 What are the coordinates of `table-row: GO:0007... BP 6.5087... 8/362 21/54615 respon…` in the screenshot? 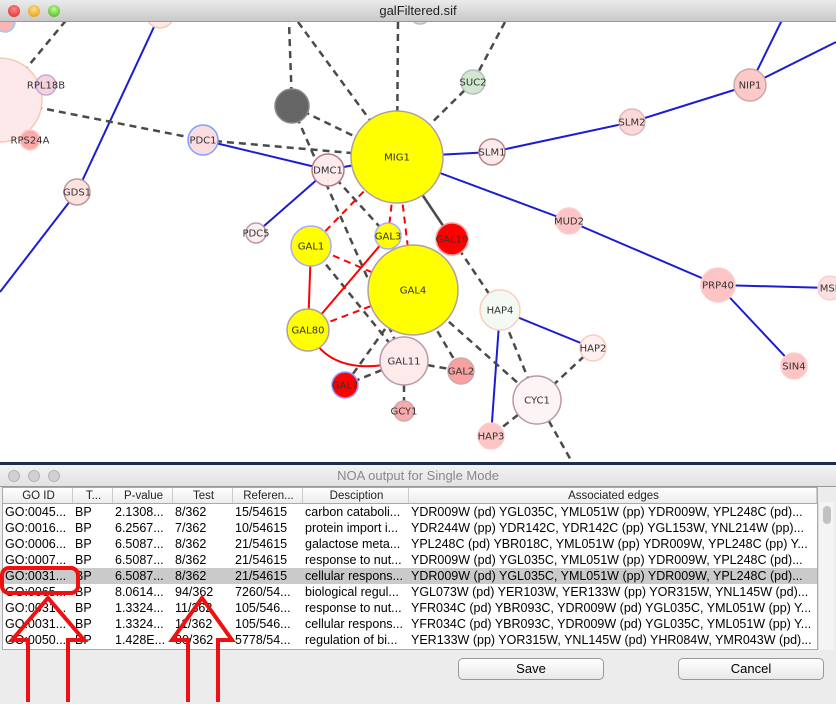 It's located at (410, 560).